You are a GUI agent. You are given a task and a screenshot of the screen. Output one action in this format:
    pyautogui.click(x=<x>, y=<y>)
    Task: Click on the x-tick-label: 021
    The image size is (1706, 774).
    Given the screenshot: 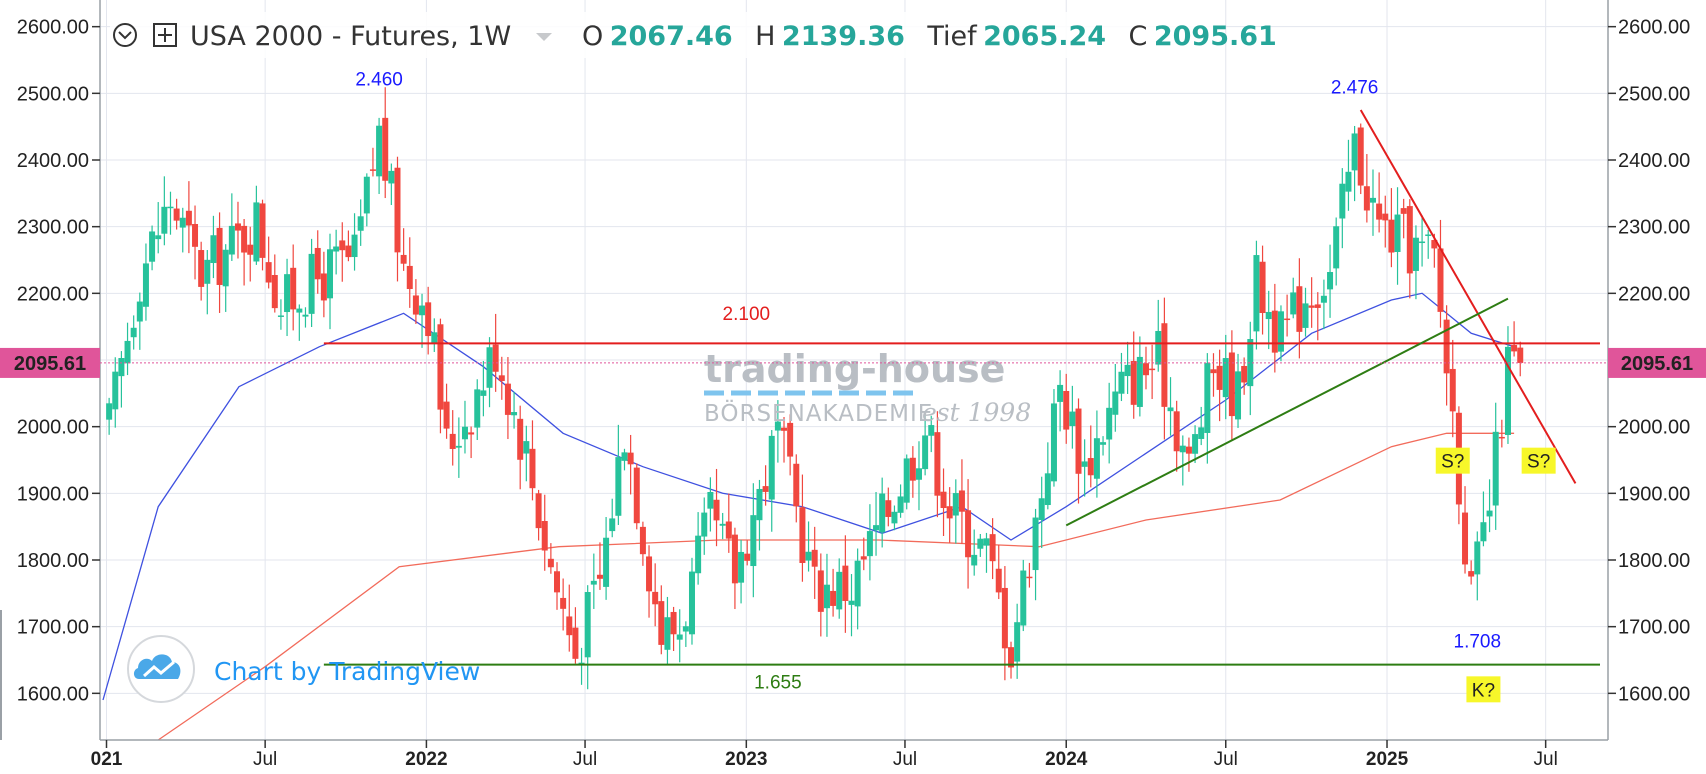 What is the action you would take?
    pyautogui.click(x=107, y=759)
    